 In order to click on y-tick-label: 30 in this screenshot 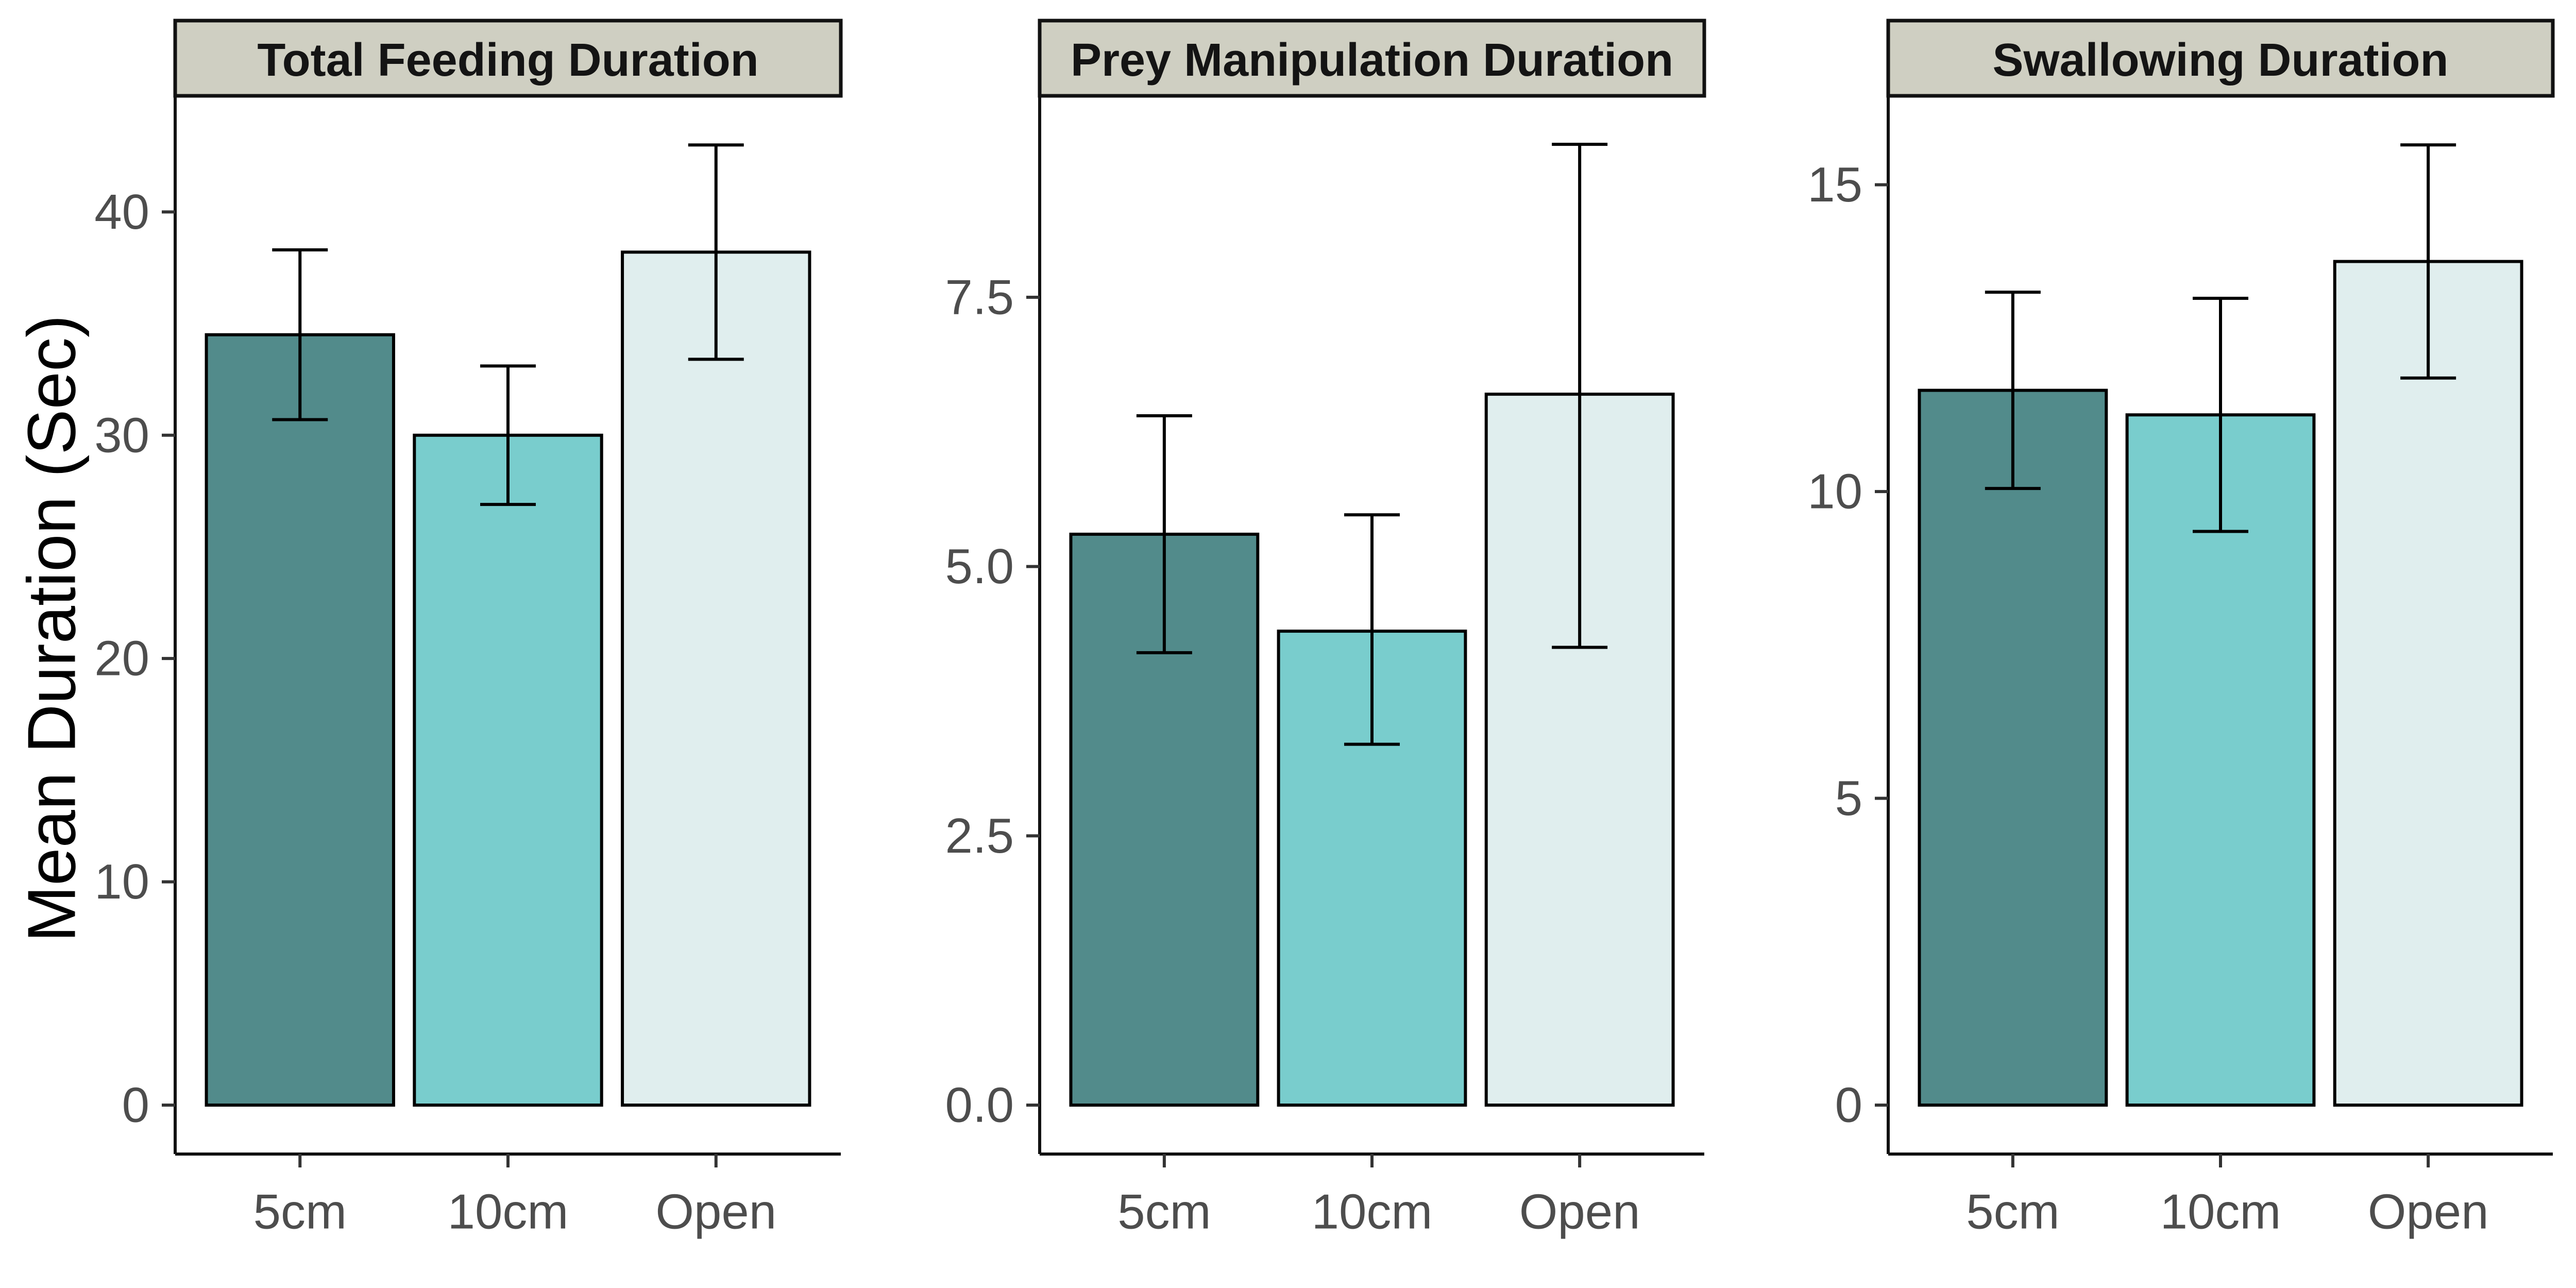, I will do `click(121, 435)`.